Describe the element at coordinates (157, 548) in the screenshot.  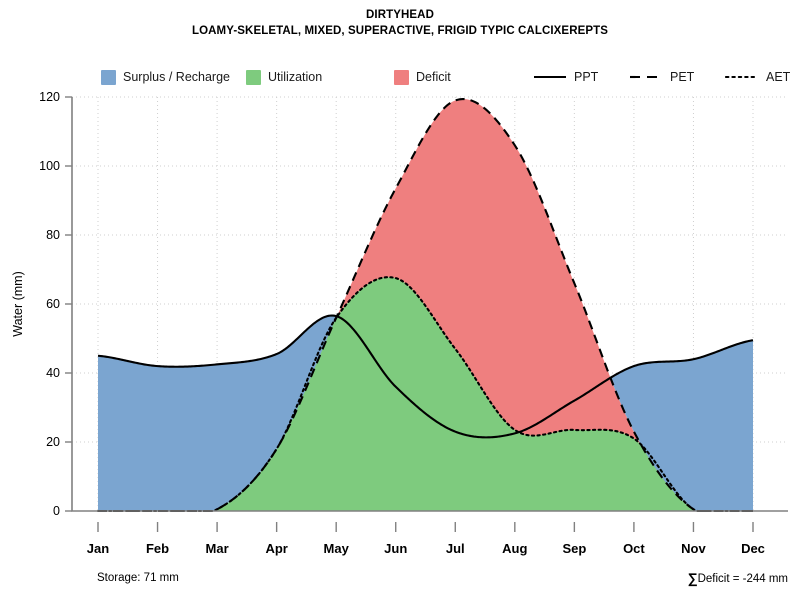
I see `x-tick-label-feb: Feb` at that location.